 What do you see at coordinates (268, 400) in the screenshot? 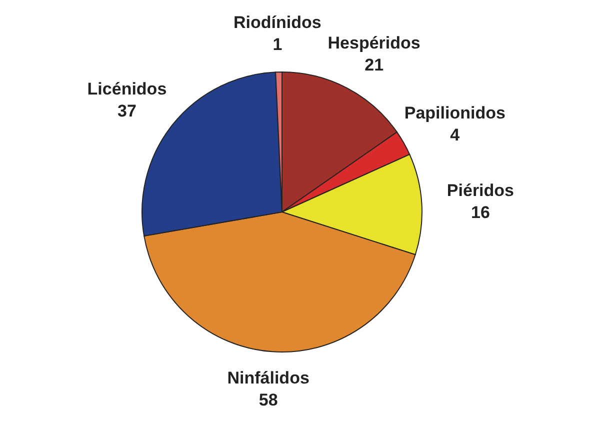
I see `data-label: 58` at bounding box center [268, 400].